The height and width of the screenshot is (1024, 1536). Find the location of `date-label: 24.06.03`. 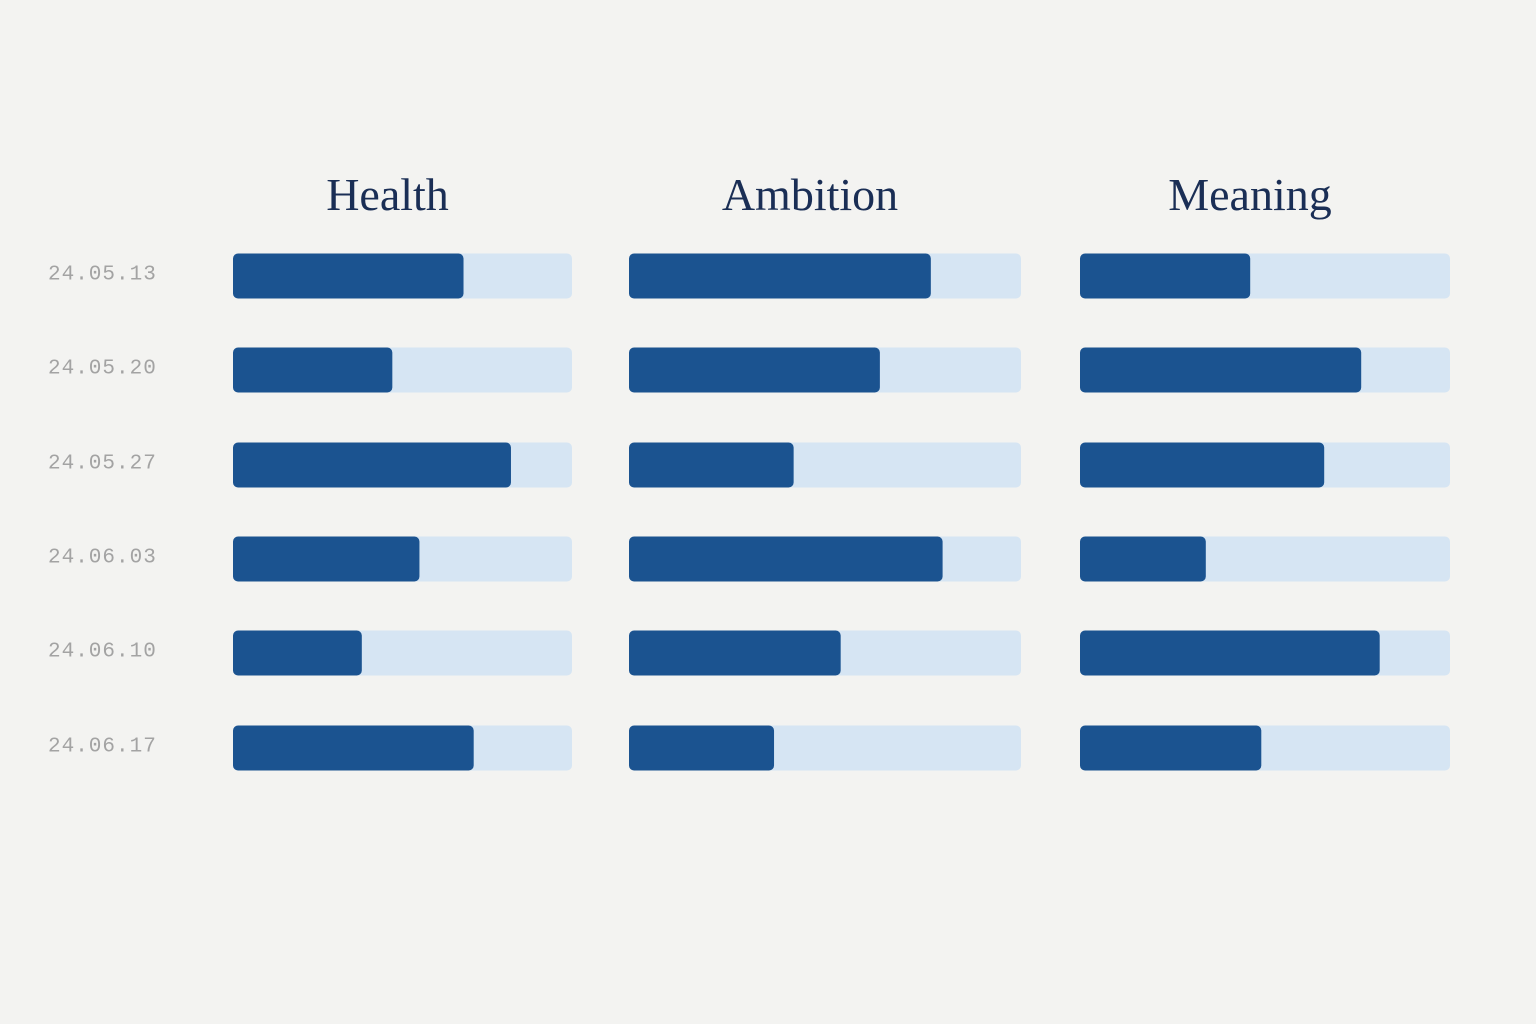

date-label: 24.06.03 is located at coordinates (102, 558).